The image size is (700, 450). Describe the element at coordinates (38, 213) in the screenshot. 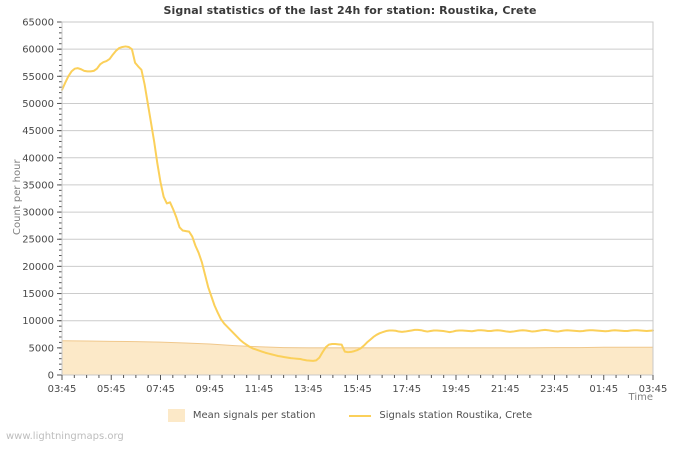

I see `y-axis-tick-label: 30000` at that location.